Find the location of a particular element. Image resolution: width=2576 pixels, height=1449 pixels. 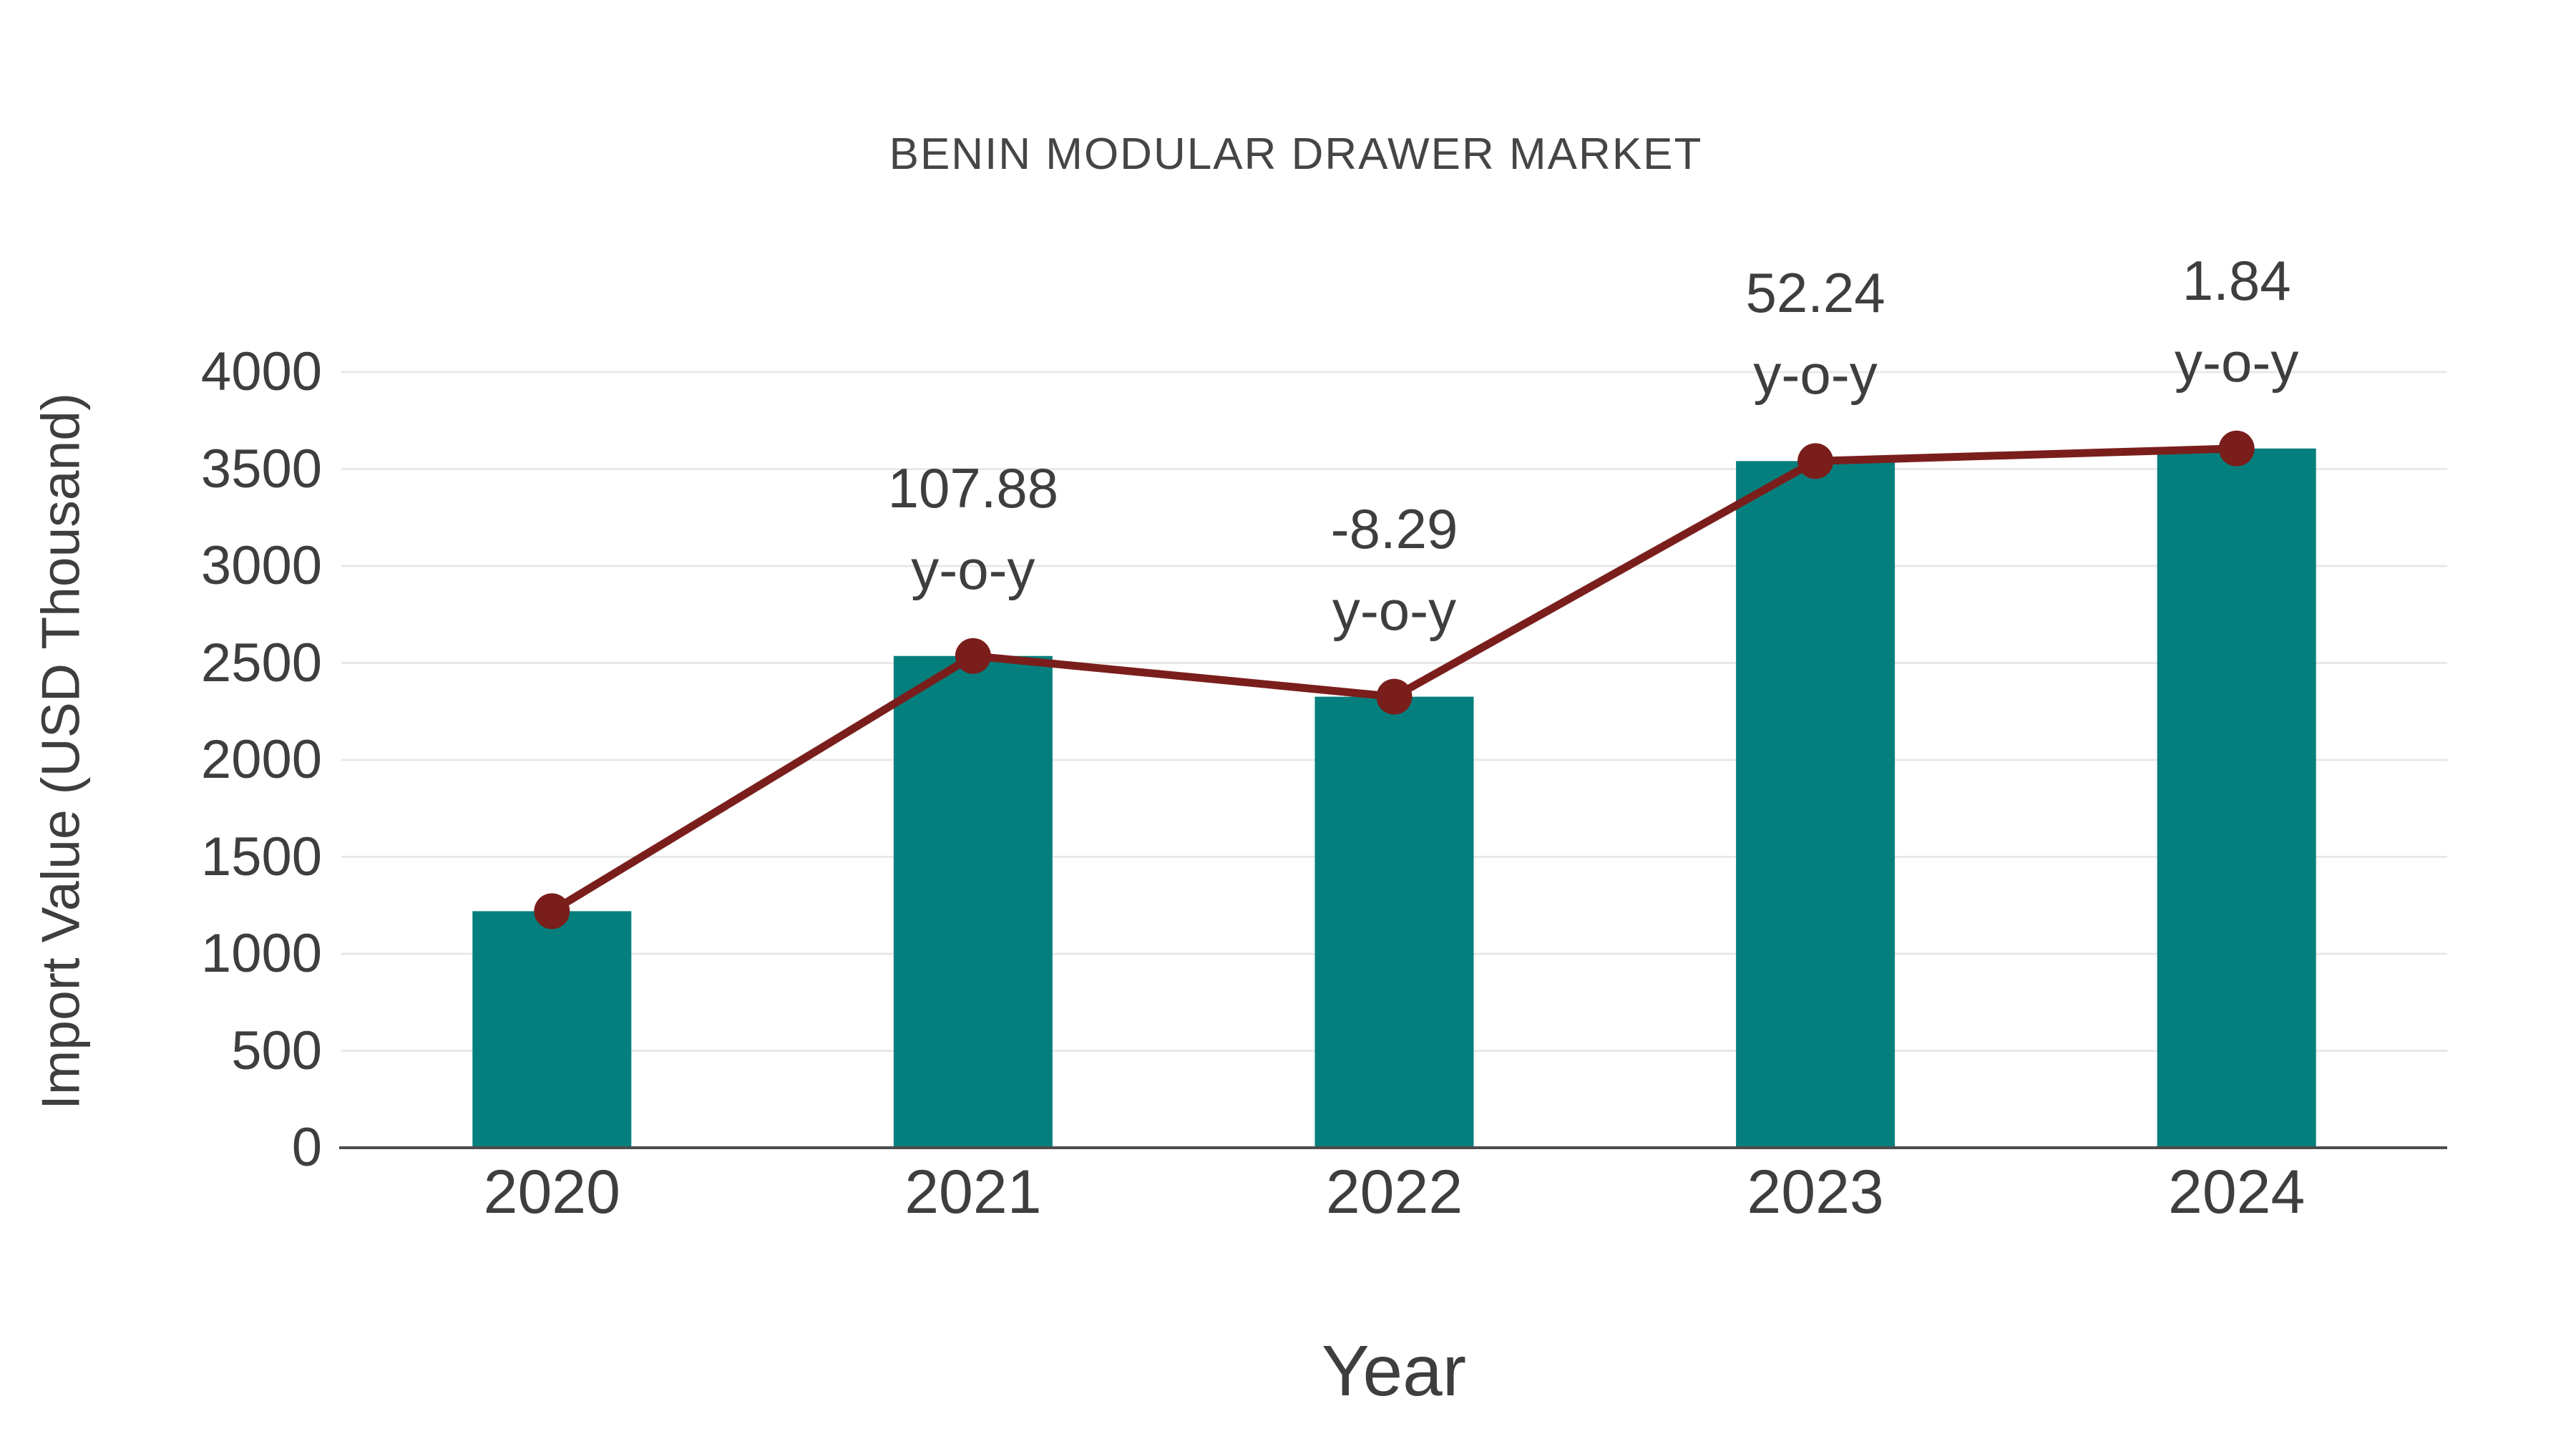

y-tick-2500: 2500 is located at coordinates (261, 662).